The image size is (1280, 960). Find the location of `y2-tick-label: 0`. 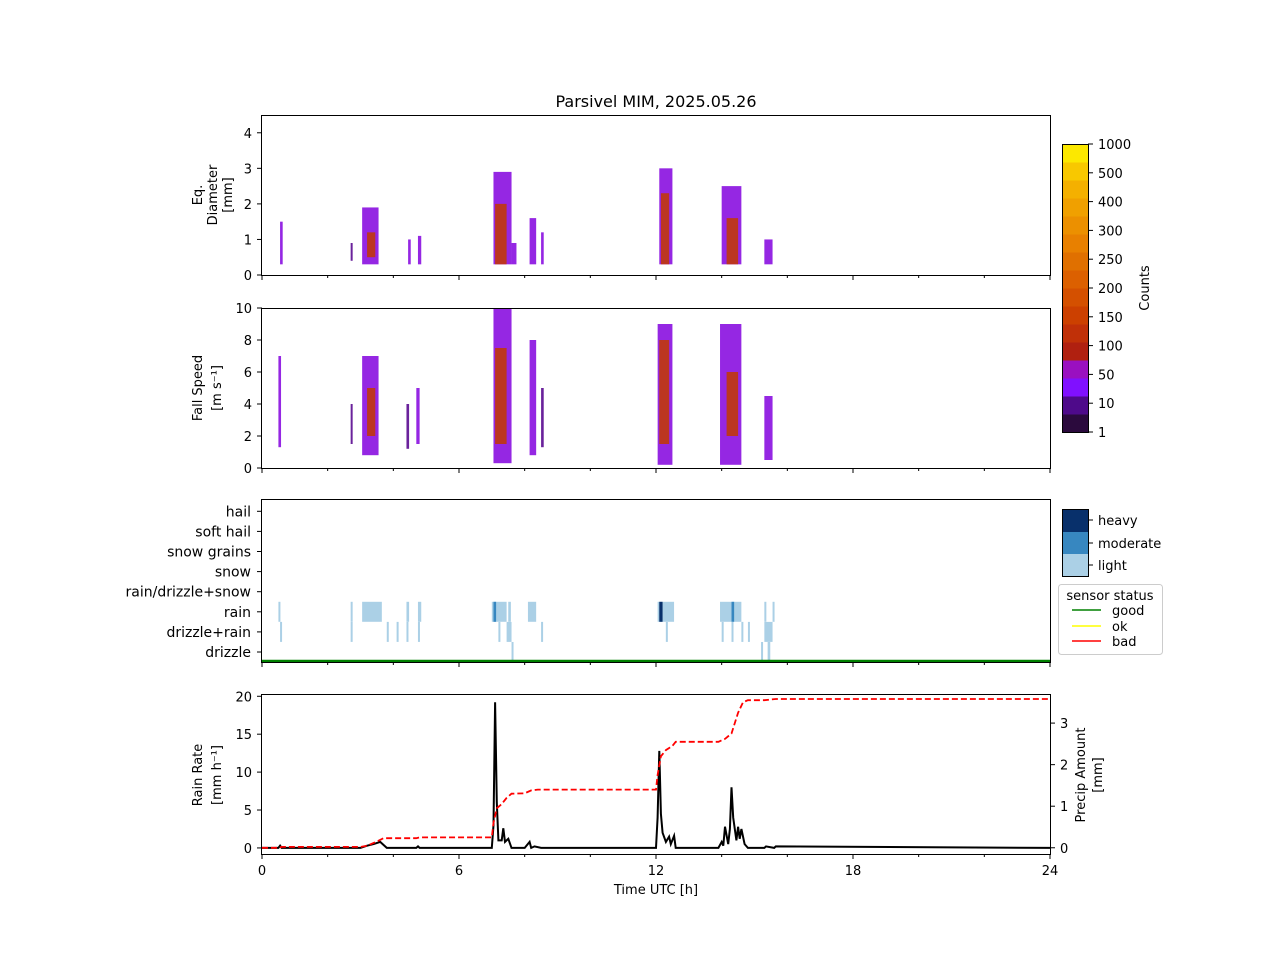

y2-tick-label: 0 is located at coordinates (1064, 849).